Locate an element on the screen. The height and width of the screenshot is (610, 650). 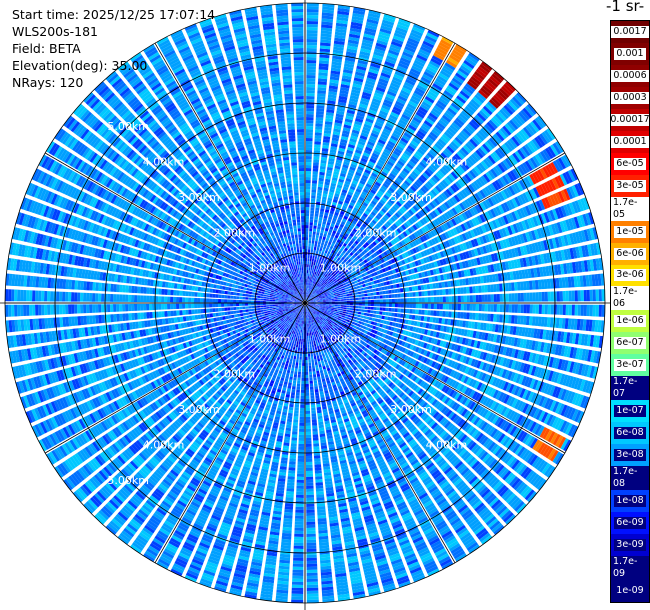
colorbar-level: 0.0006 is located at coordinates (630, 75).